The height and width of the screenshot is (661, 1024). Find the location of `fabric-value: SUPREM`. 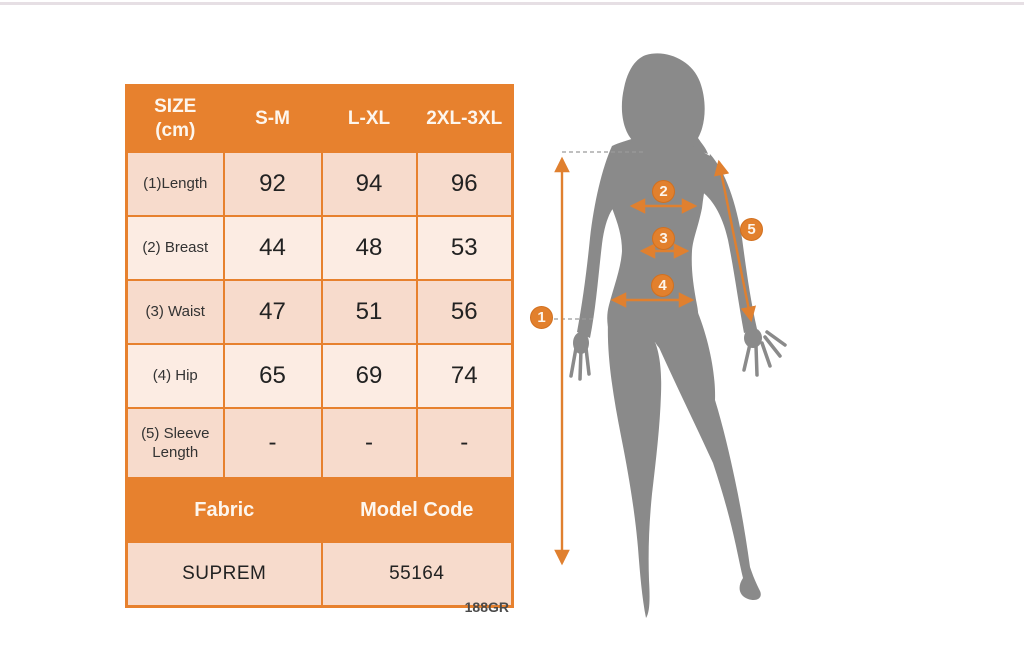

fabric-value: SUPREM is located at coordinates (224, 574).